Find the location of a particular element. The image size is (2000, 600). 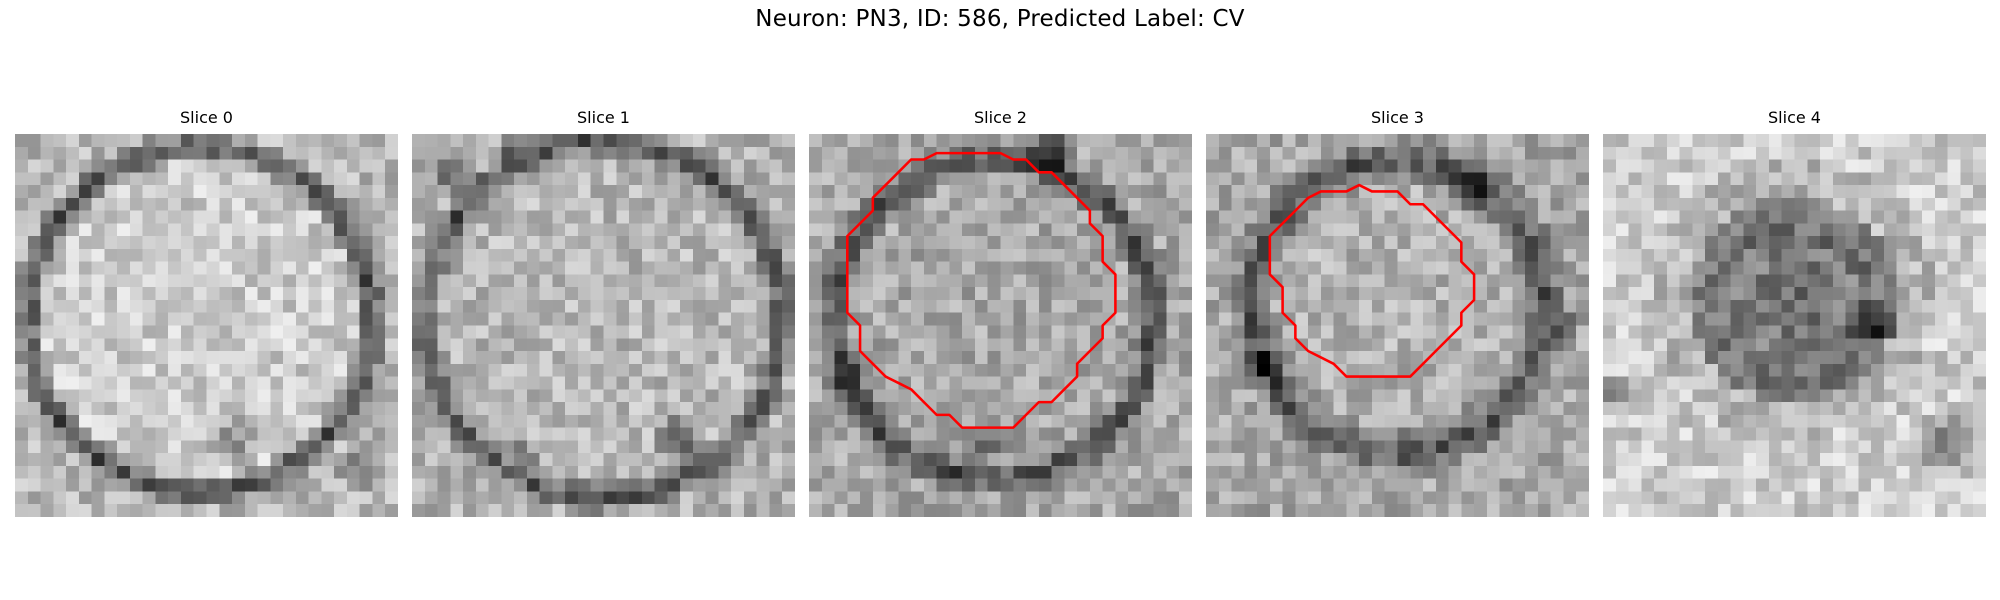

slice-panel-1: Slice 1 is located at coordinates (603, 311).